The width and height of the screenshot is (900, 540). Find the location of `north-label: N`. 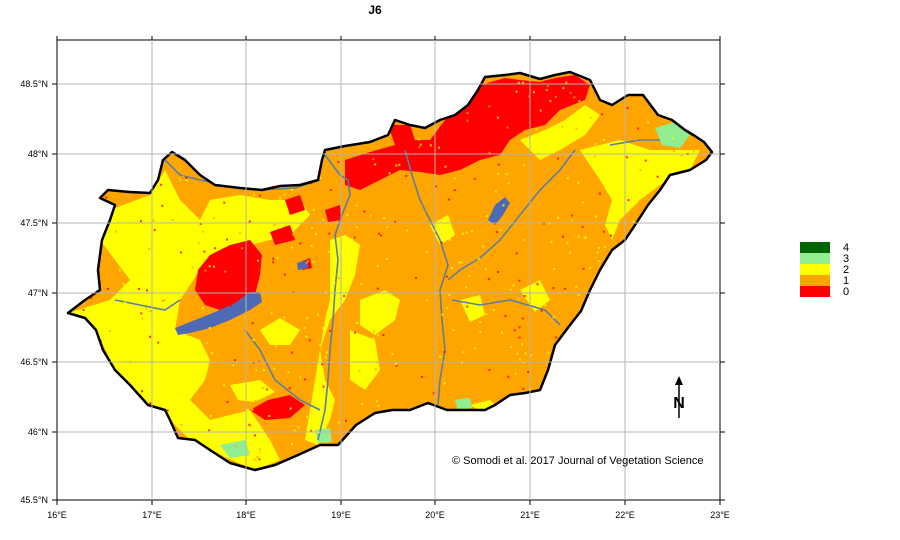

north-label: N is located at coordinates (679, 403).